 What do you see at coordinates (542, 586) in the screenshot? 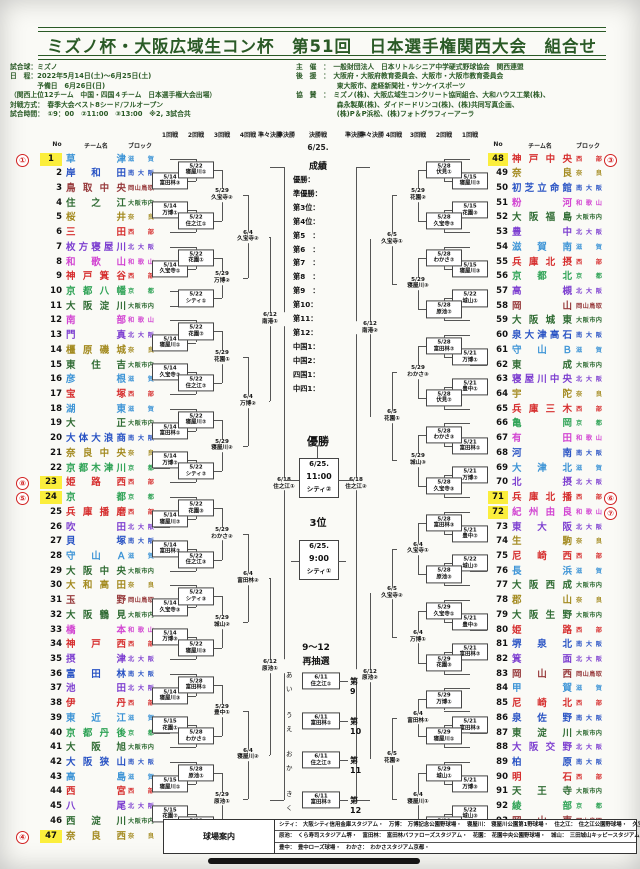
I see `team-name: 大阪西成` at bounding box center [542, 586].